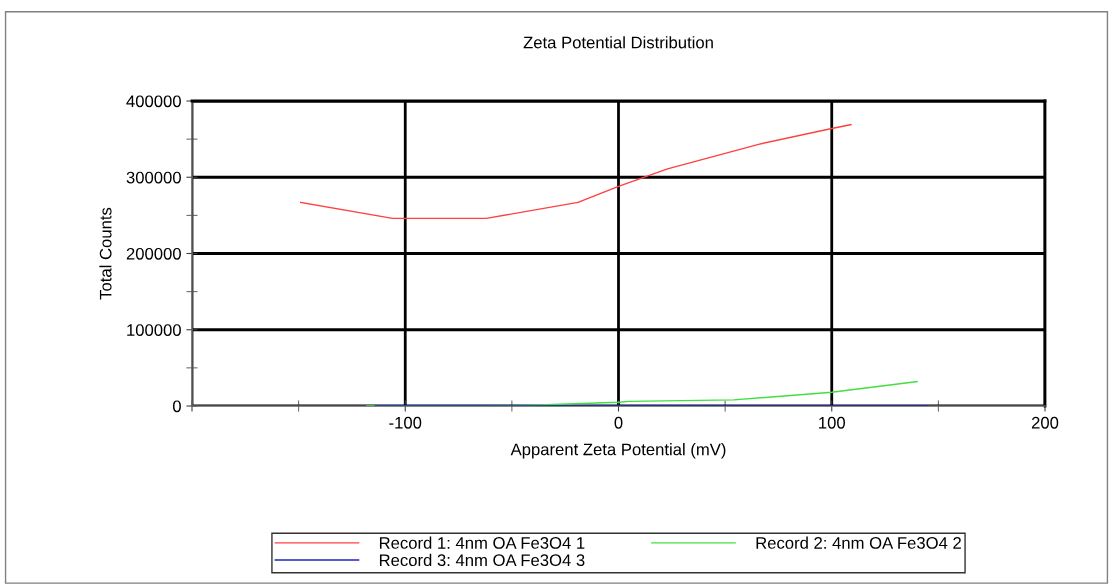  What do you see at coordinates (153, 177) in the screenshot?
I see `y-tick-label: 300000` at bounding box center [153, 177].